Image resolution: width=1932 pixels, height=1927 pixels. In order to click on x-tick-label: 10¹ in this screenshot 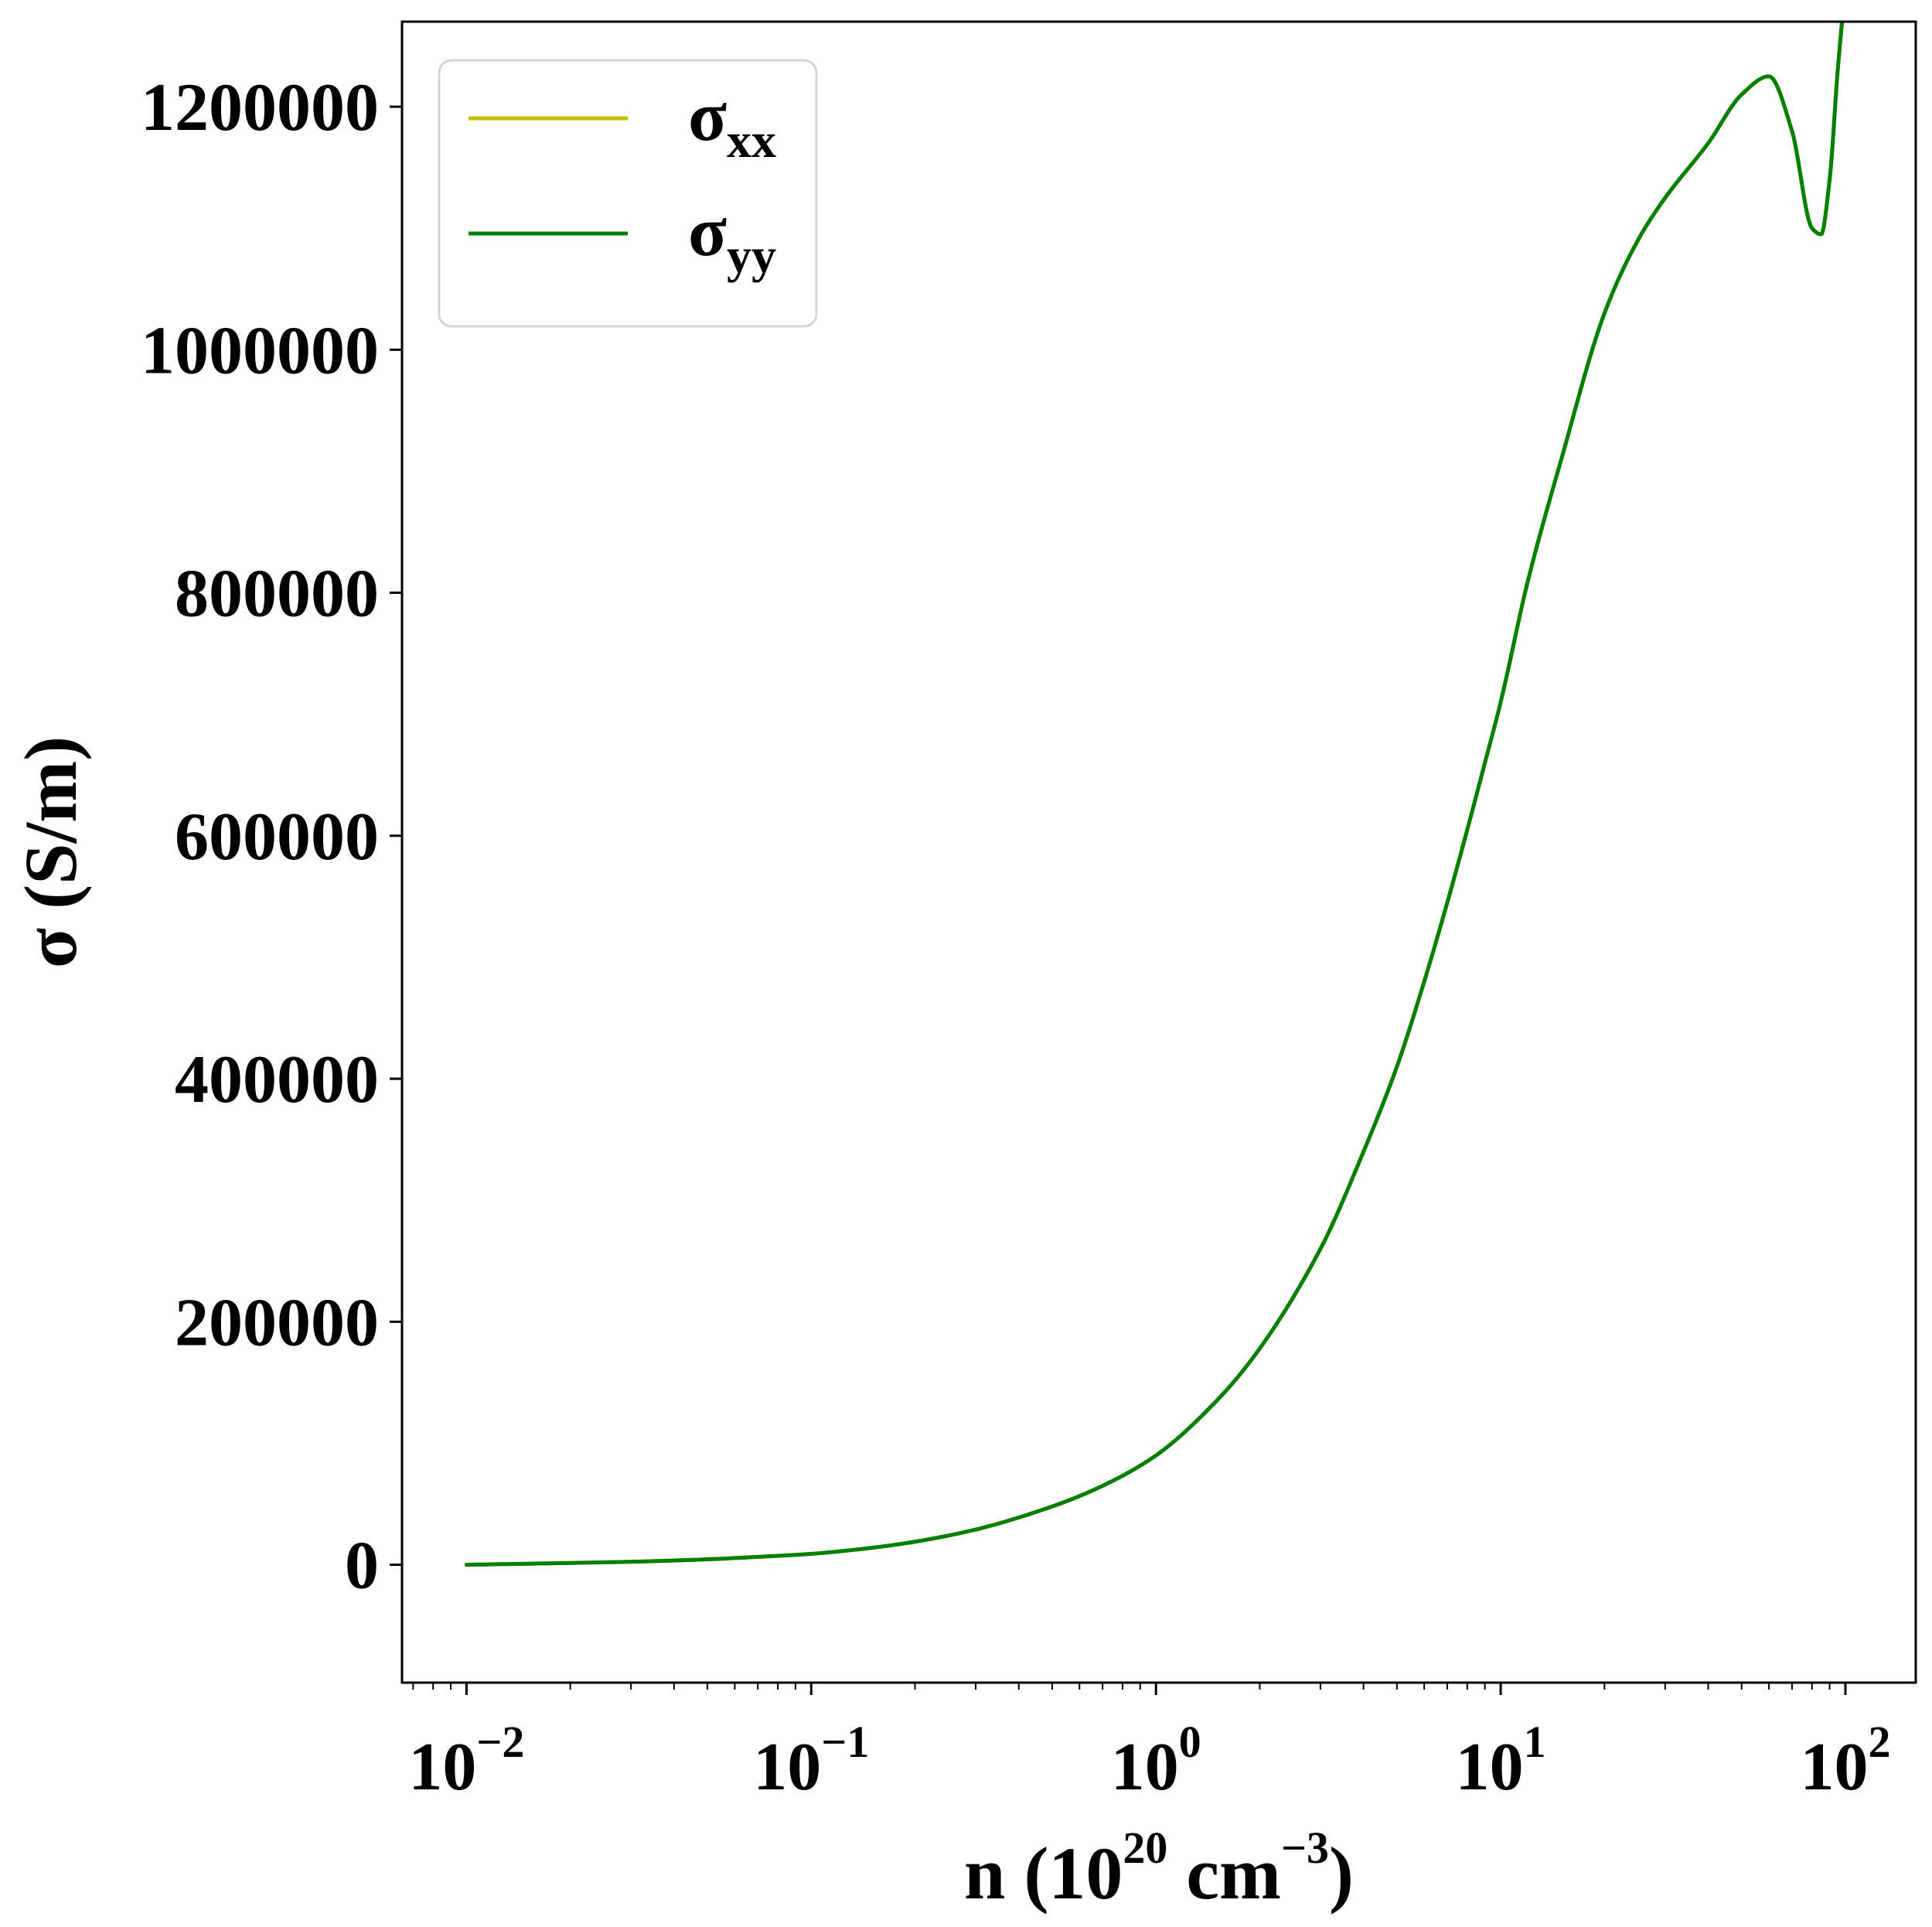, I will do `click(1501, 1761)`.